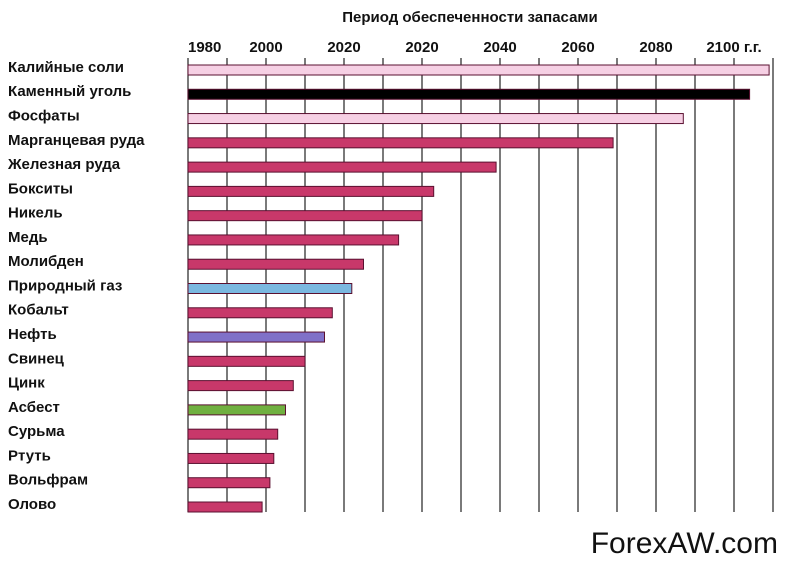 The width and height of the screenshot is (786, 572). What do you see at coordinates (29, 455) in the screenshot?
I see `y-tick-label: Ртуть` at bounding box center [29, 455].